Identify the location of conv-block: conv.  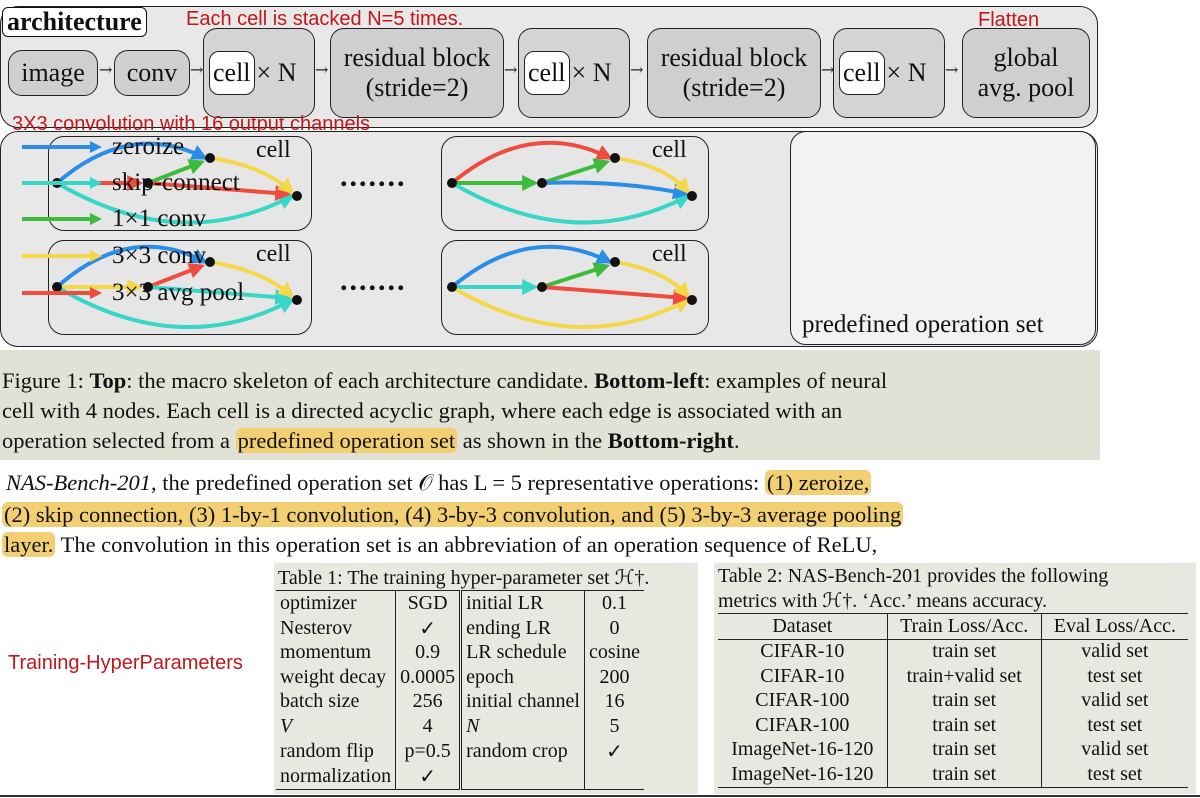
(152, 73).